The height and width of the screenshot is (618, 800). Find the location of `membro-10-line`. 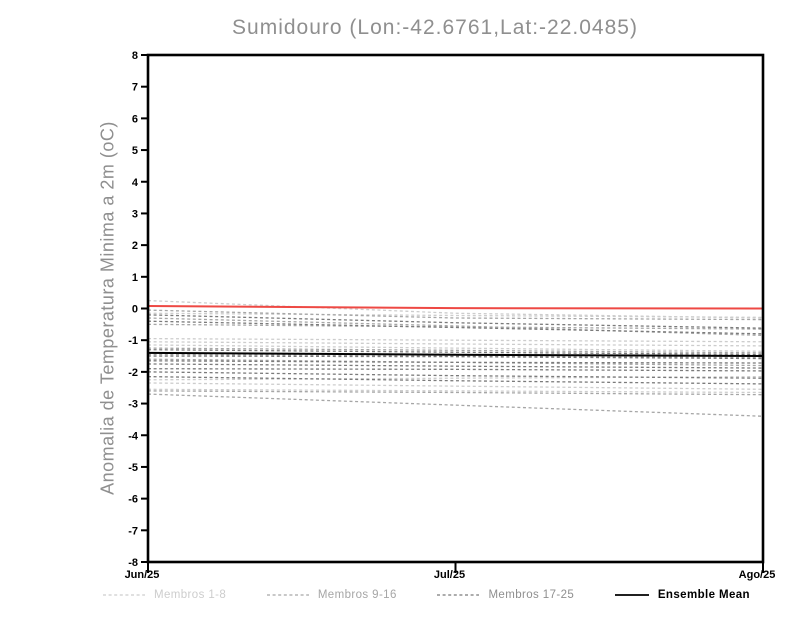

membro-10-line is located at coordinates (455, 327).